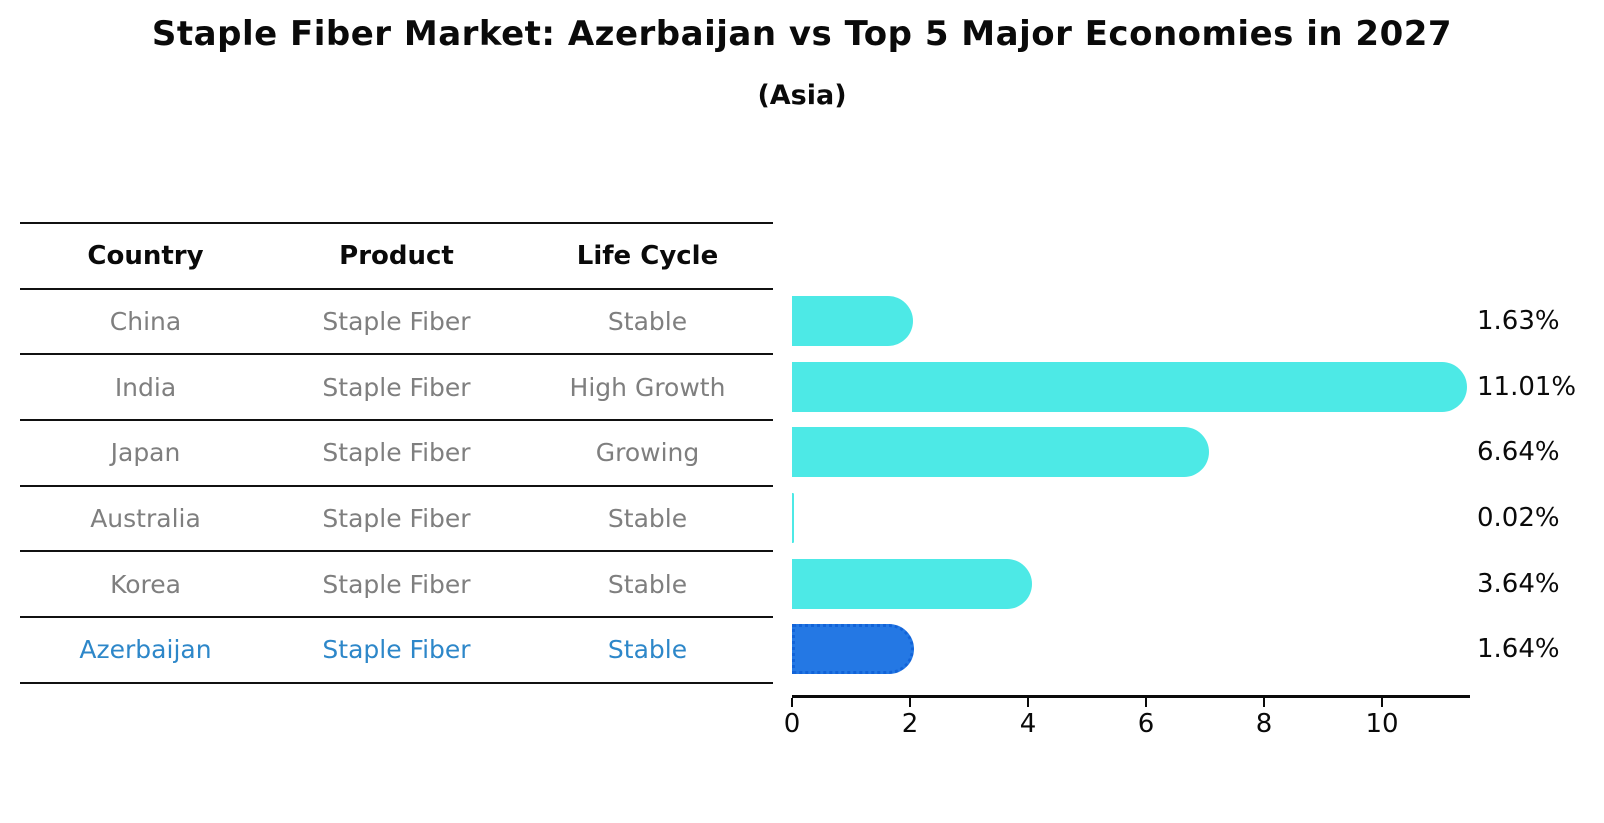  Describe the element at coordinates (1146, 724) in the screenshot. I see `x-axis-tick-label: 6` at that location.